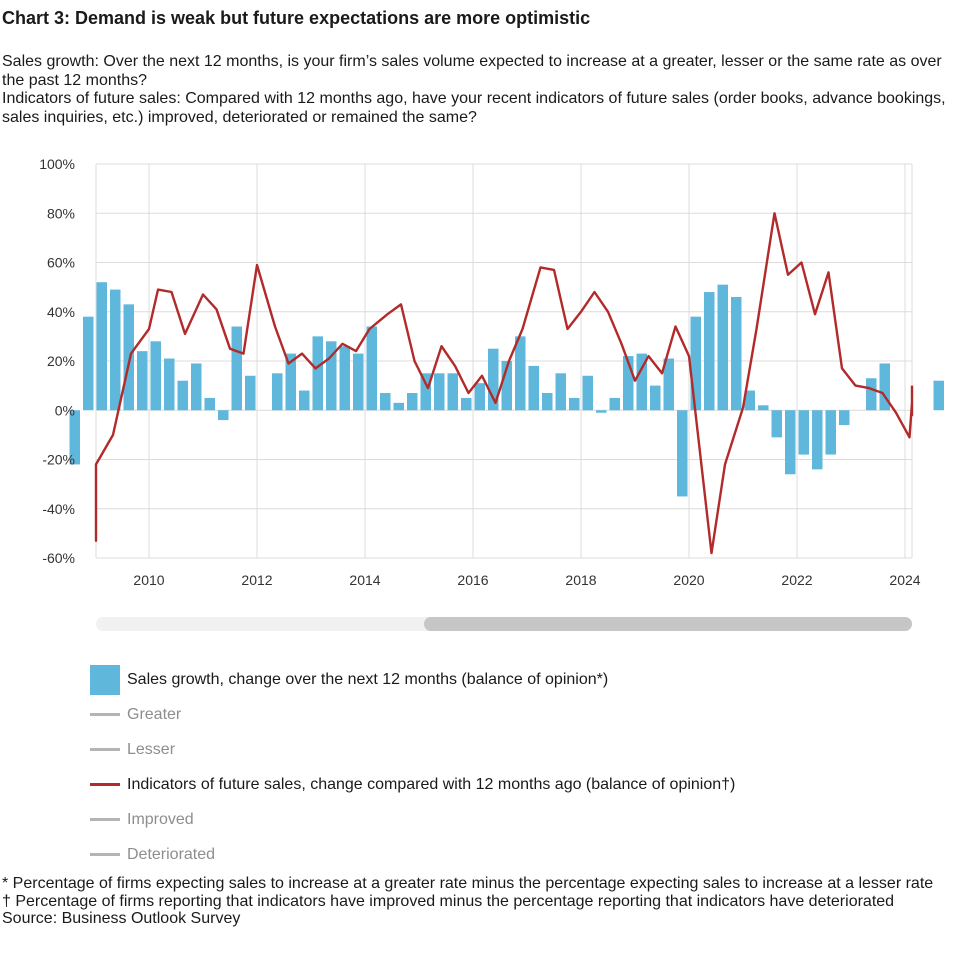 This screenshot has height=973, width=975. Describe the element at coordinates (58, 558) in the screenshot. I see `y-tick-label: -60%` at that location.